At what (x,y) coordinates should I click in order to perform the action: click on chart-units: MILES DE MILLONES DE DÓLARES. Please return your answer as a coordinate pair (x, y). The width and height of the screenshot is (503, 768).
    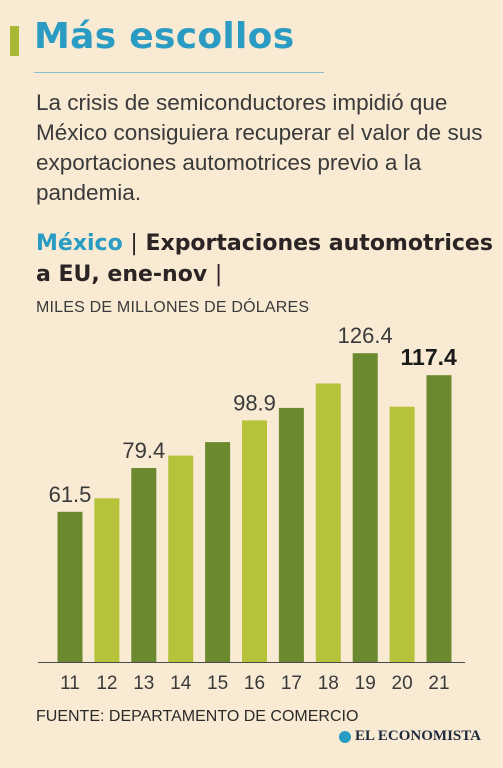
    Looking at the image, I should click on (173, 307).